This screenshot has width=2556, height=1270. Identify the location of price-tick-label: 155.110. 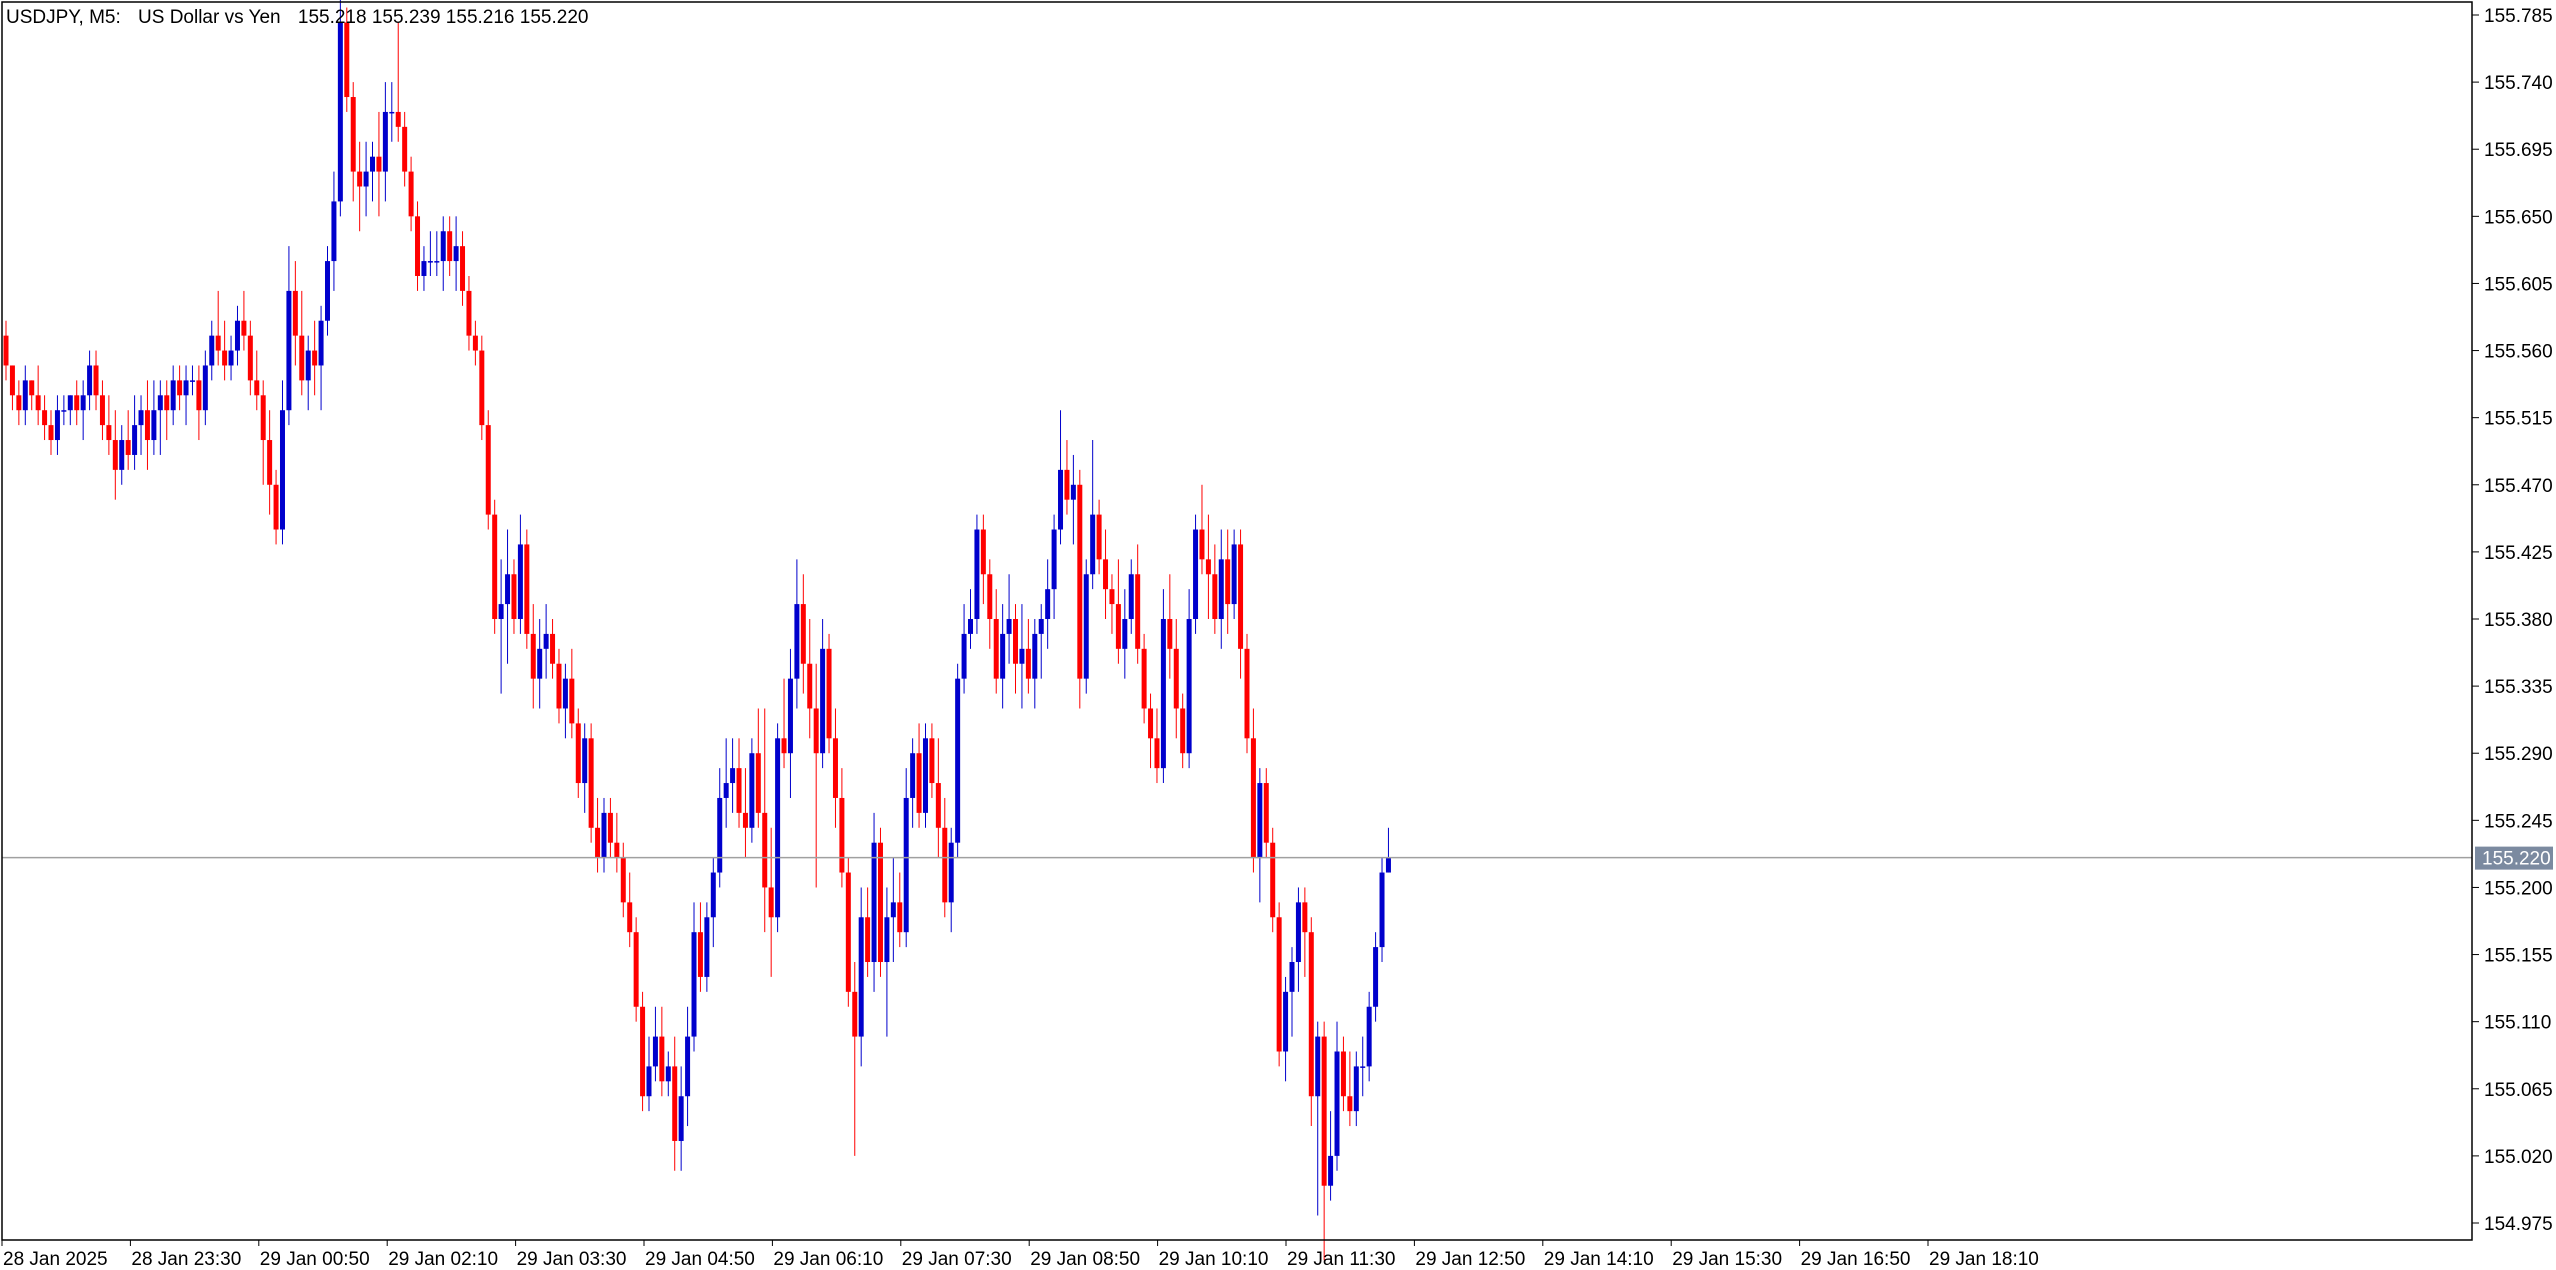
(2517, 1023).